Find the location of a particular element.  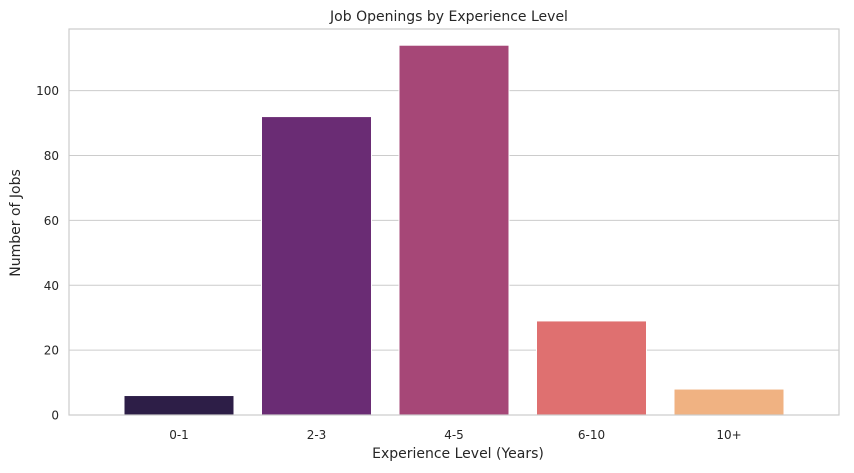

x-tick-label: 10+ is located at coordinates (728, 435).